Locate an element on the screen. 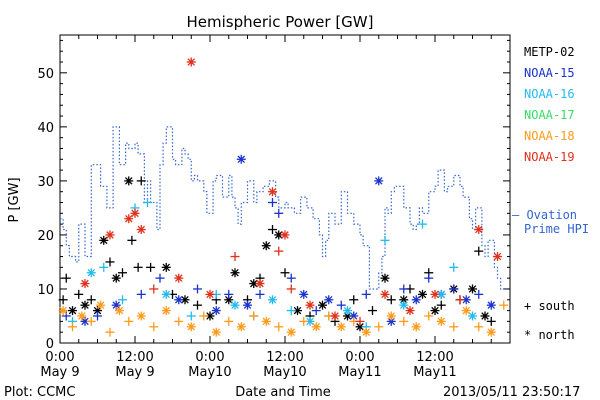 Image resolution: width=600 pixels, height=400 pixels. x-tick-time-label: 12:00 is located at coordinates (434, 357).